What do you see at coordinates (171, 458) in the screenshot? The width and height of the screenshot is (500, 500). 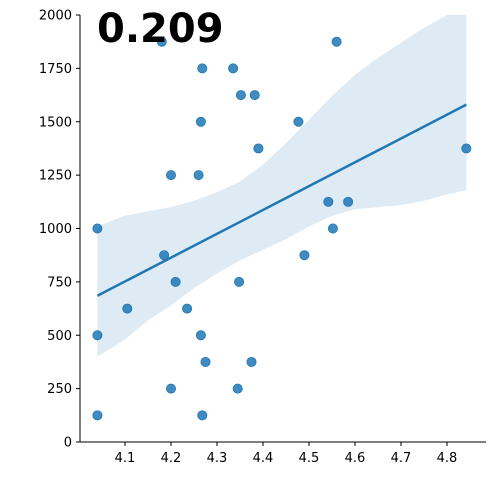 I see `x-tick-label: 4.2` at bounding box center [171, 458].